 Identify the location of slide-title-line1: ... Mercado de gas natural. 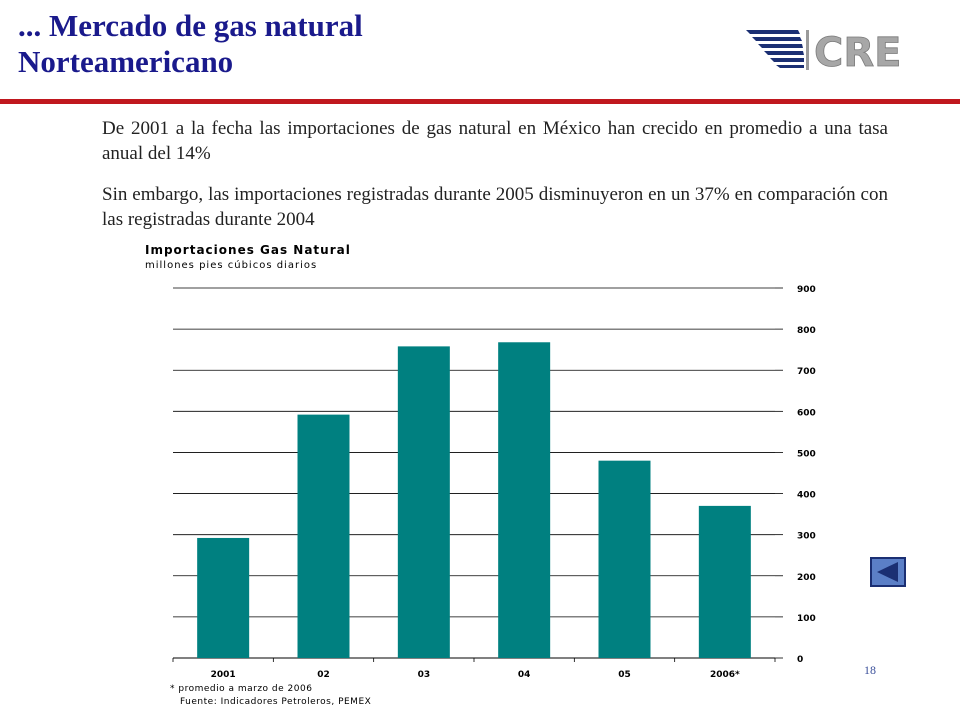
(190, 25).